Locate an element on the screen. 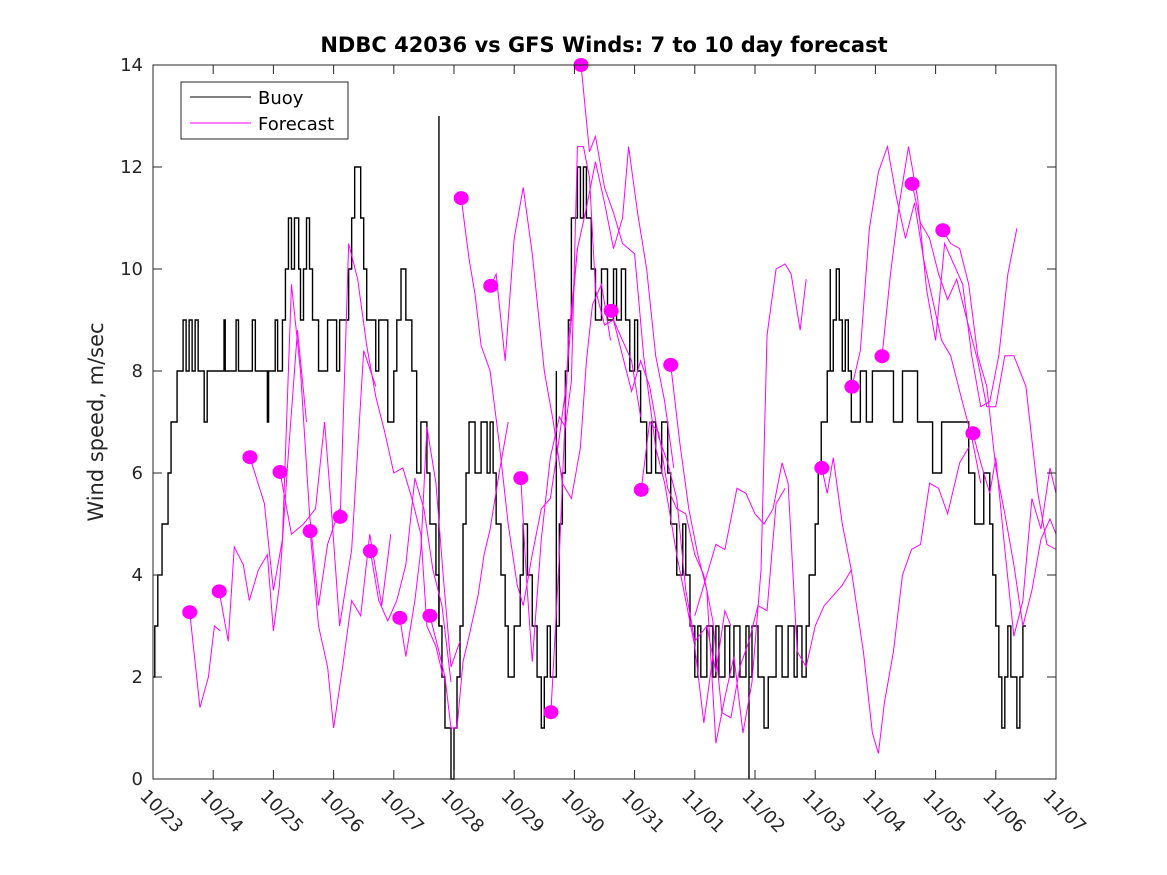  legend-box is located at coordinates (264, 110).